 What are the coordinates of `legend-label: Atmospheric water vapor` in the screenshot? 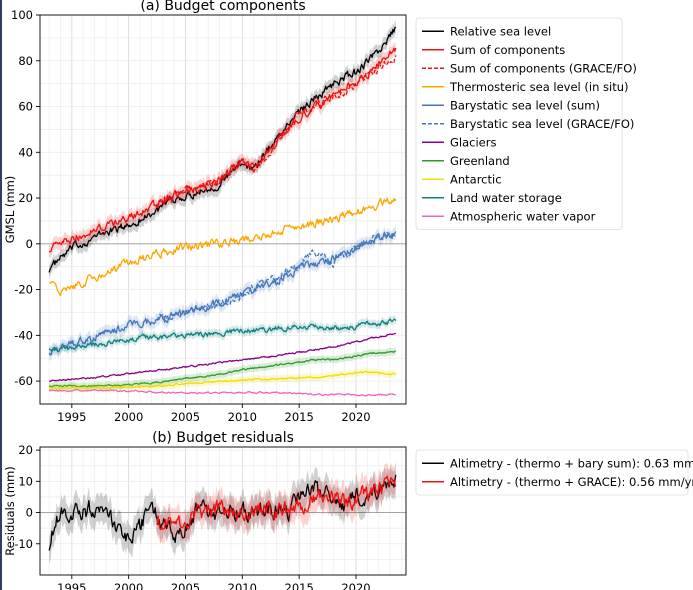 It's located at (523, 216).